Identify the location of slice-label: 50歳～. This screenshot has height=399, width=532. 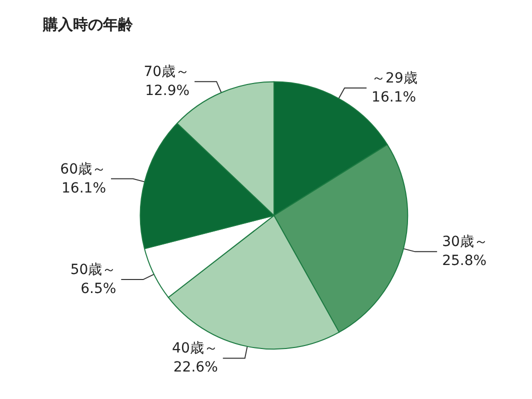
(93, 270).